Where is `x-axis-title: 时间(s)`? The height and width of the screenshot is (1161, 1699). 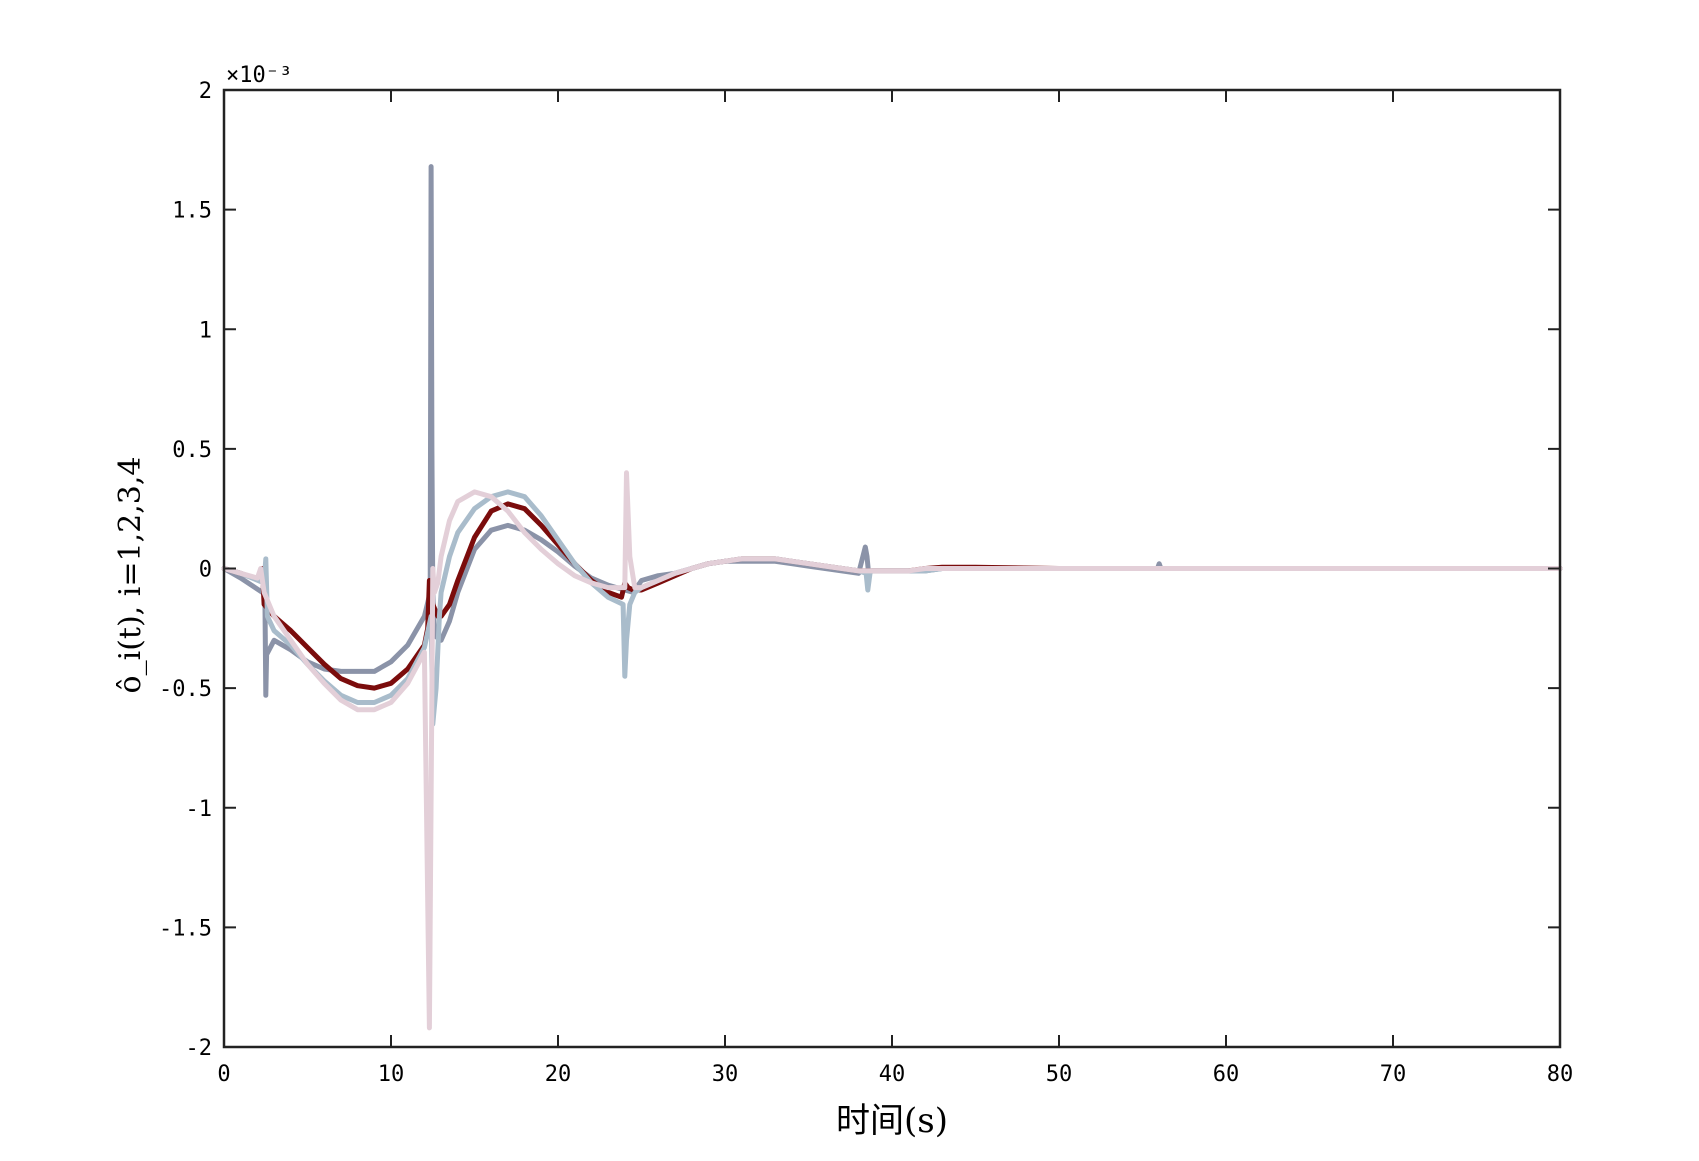
x-axis-title: 时间(s) is located at coordinates (892, 1121).